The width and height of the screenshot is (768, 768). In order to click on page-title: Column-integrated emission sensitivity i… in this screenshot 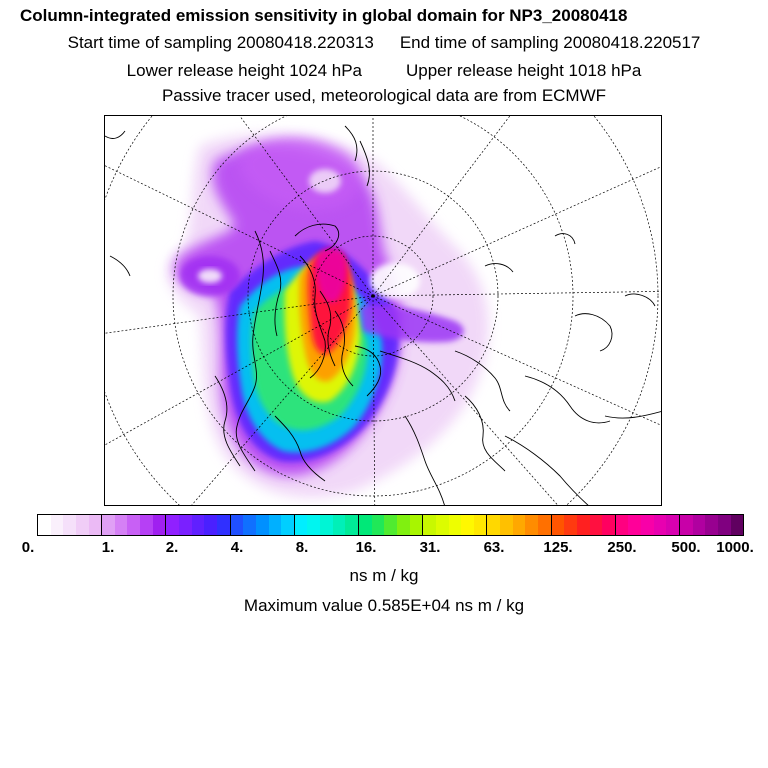, I will do `click(324, 15)`.